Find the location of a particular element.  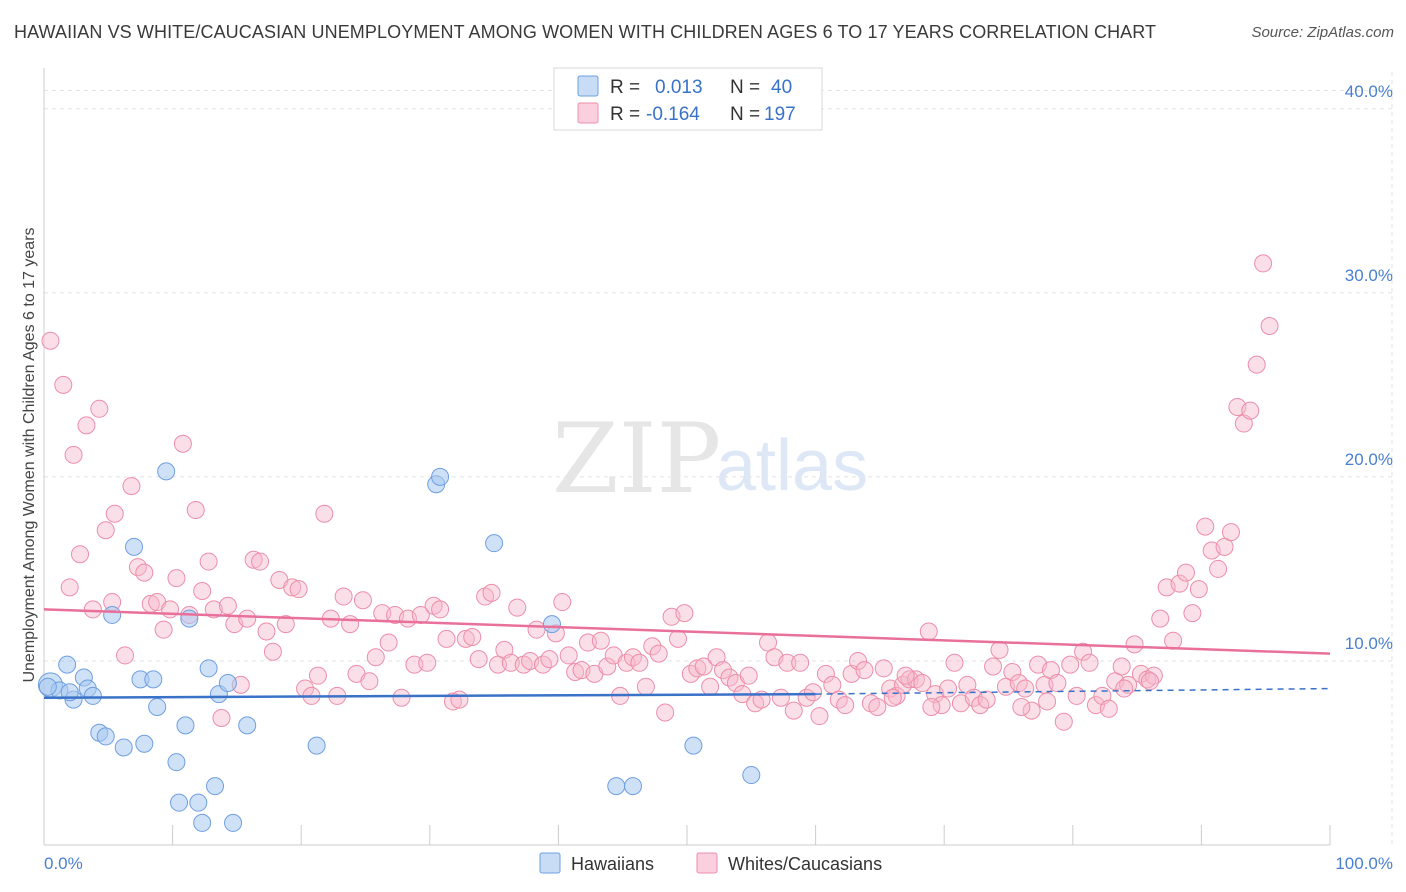

watermark: ZIP atlas is located at coordinates (710, 459).